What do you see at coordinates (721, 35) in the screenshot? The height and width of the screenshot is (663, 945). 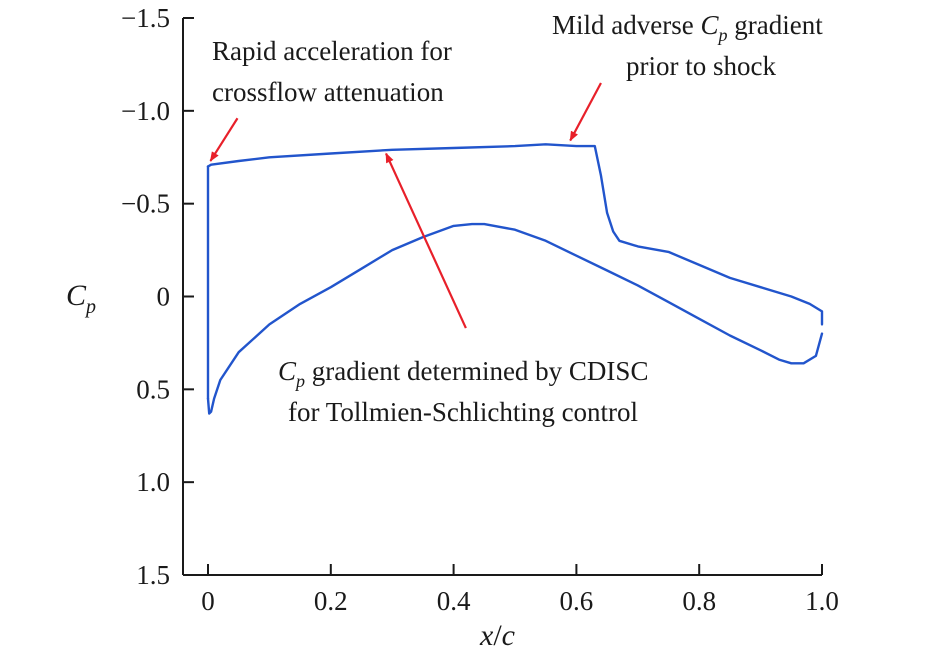 I see `annotation-shock-p: p` at bounding box center [721, 35].